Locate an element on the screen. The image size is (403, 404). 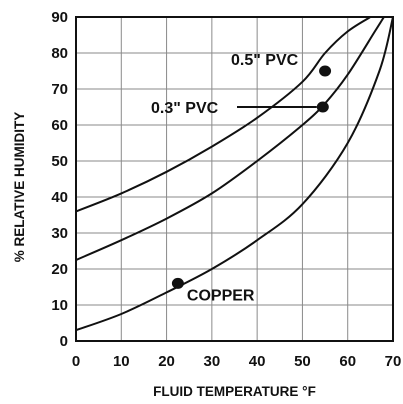
y-tick-label: 90 is located at coordinates (59, 17).